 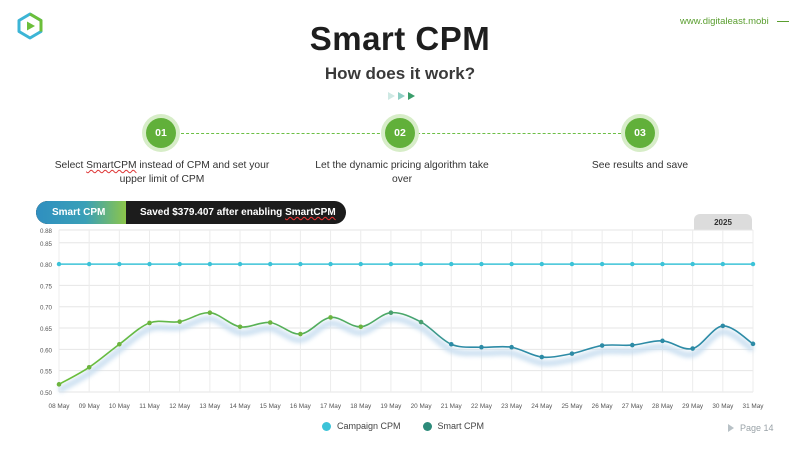 What do you see at coordinates (46, 286) in the screenshot?
I see `y-tick-label: 0.75` at bounding box center [46, 286].